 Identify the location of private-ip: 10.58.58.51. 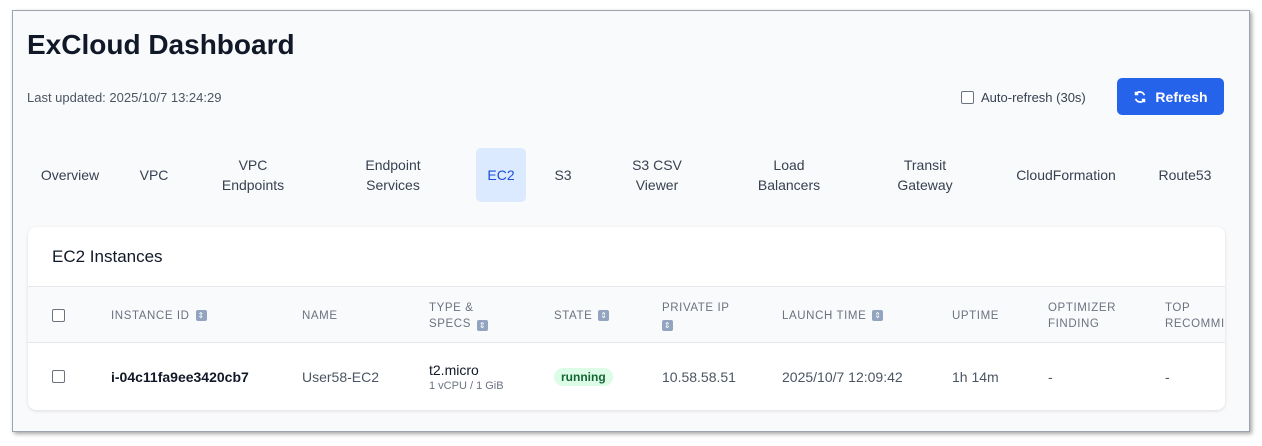
(699, 376).